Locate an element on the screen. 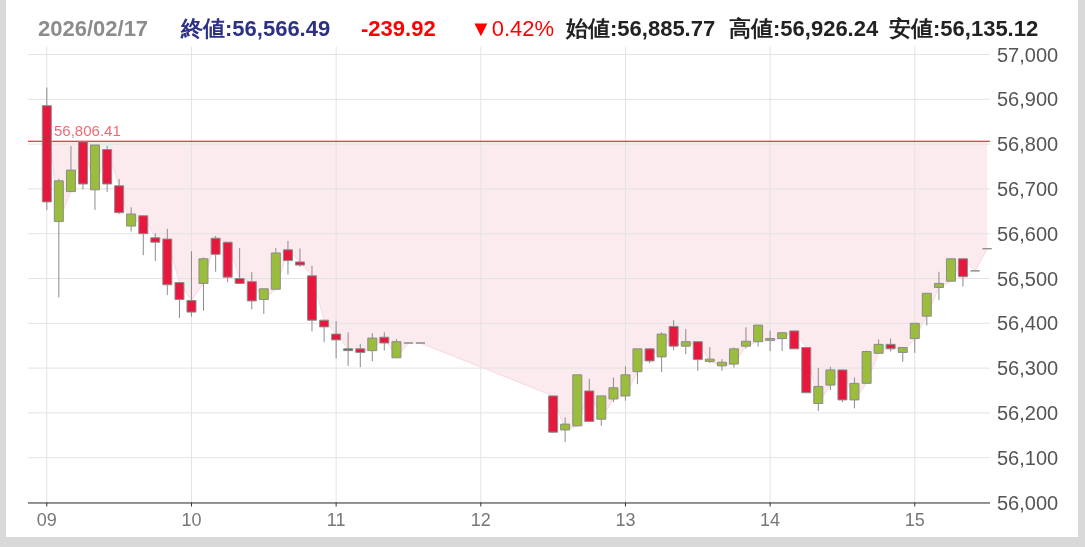 The image size is (1085, 547). y-tick-label: 56,800 is located at coordinates (1028, 144).